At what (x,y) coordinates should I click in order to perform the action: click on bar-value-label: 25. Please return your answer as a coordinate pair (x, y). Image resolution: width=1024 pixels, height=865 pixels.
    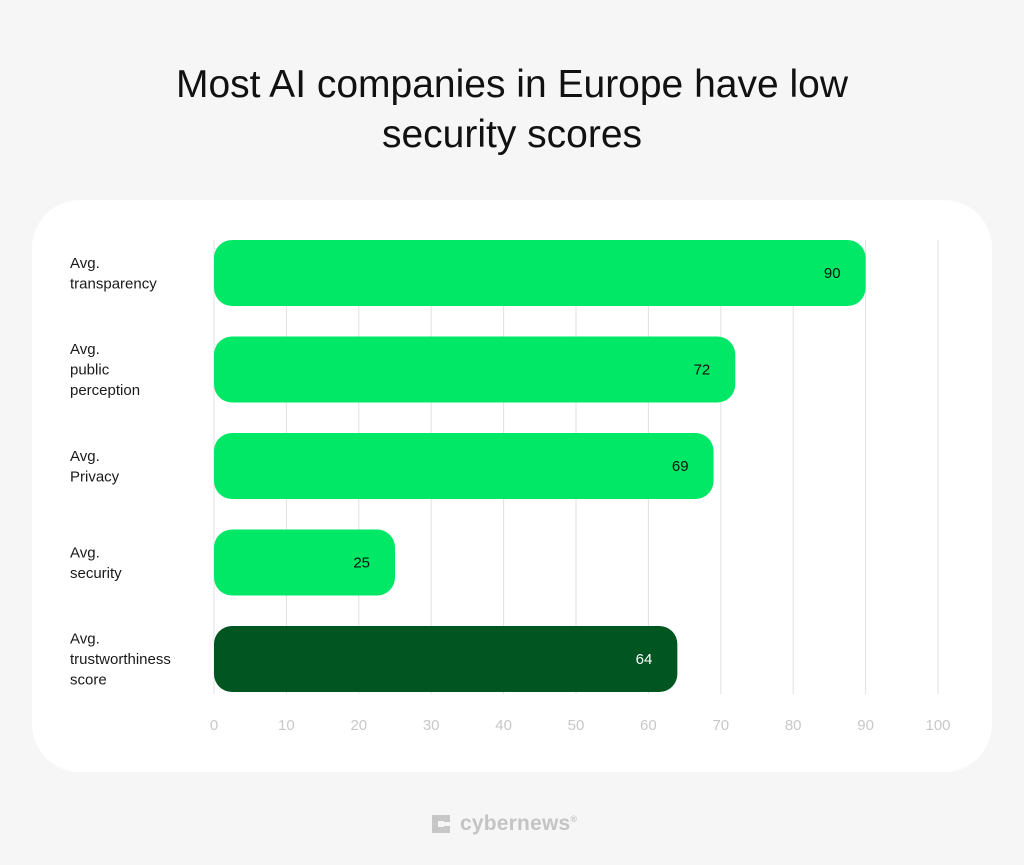
    Looking at the image, I should click on (361, 563).